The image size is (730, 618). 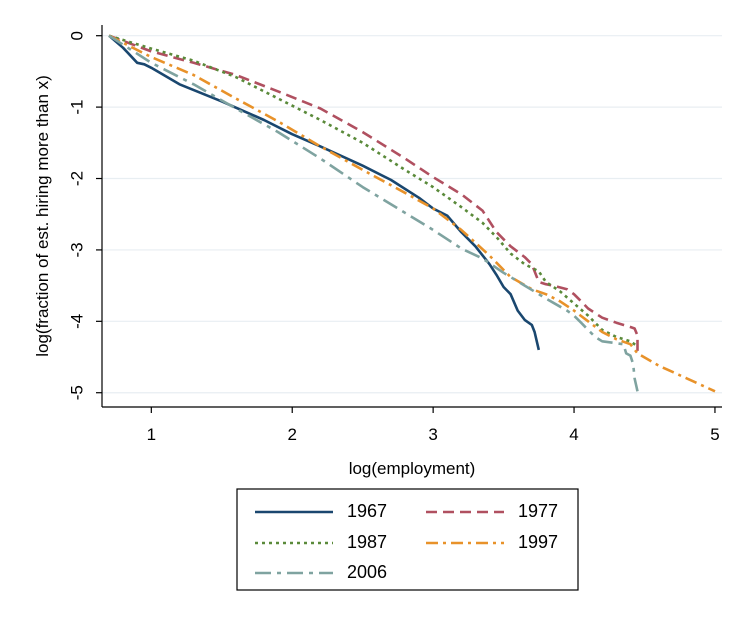 I want to click on x-tick-label: 1, so click(x=151, y=434).